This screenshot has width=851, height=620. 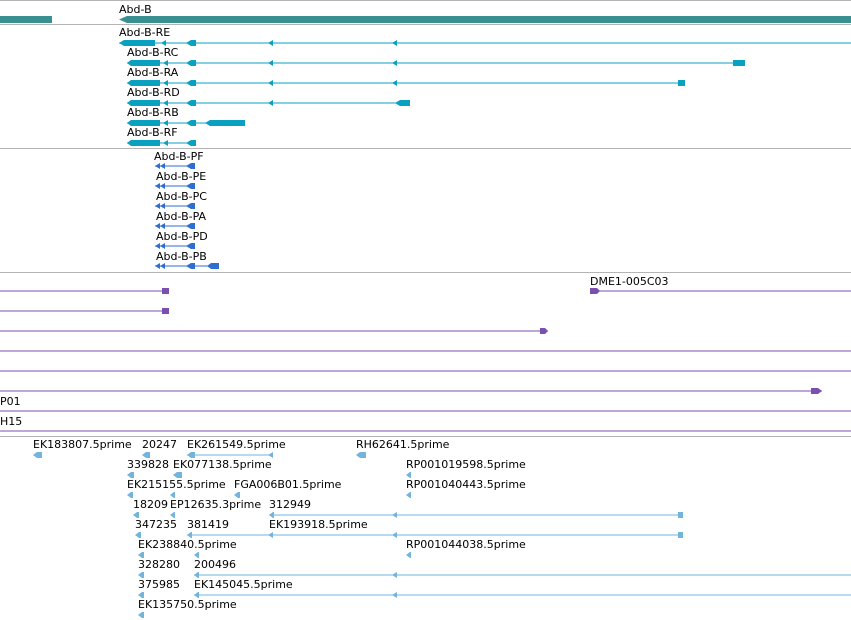 What do you see at coordinates (150, 504) in the screenshot?
I see `est-label: 18209` at bounding box center [150, 504].